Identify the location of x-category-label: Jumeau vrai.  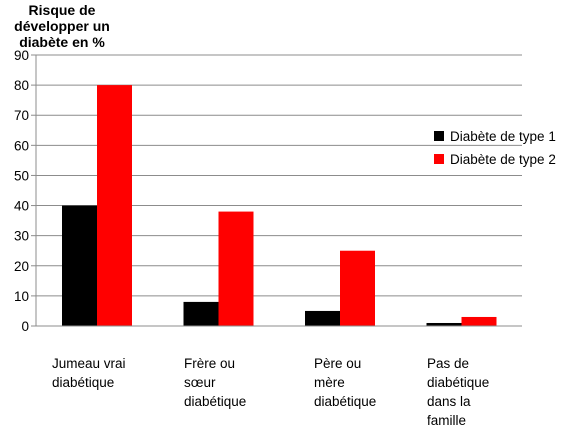
(89, 363).